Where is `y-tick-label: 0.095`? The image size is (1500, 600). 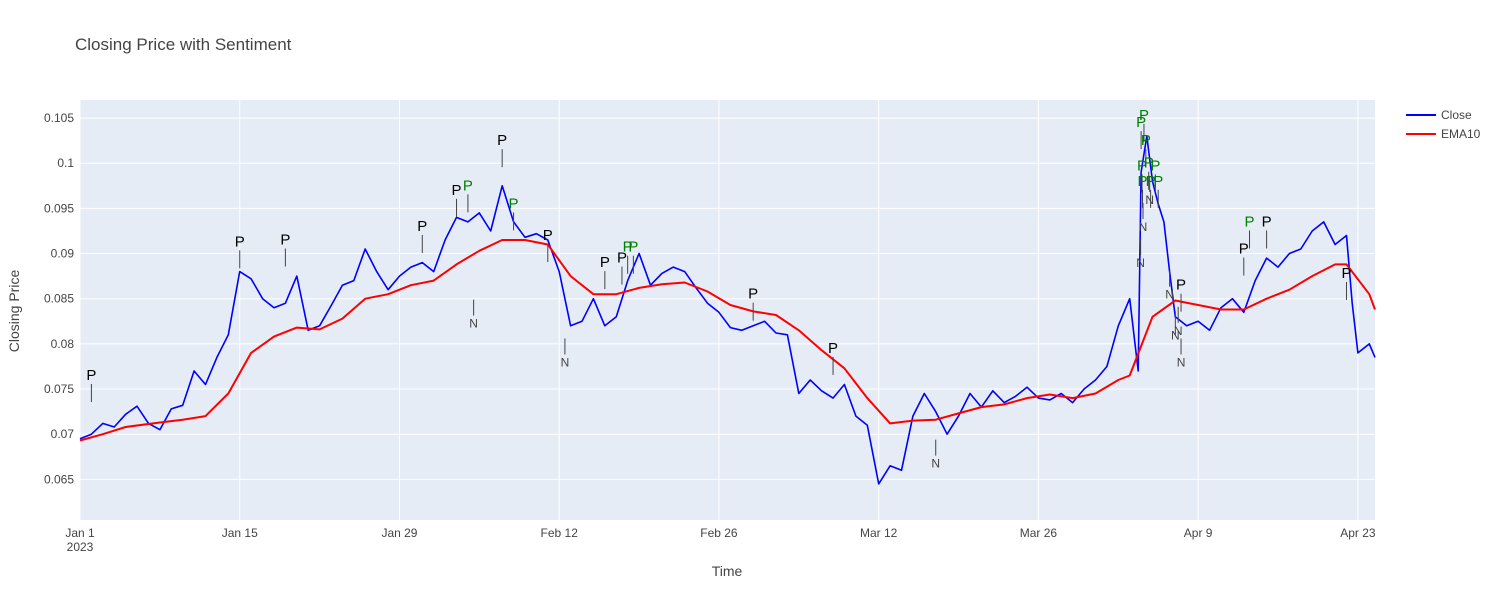 y-tick-label: 0.095 is located at coordinates (59, 208).